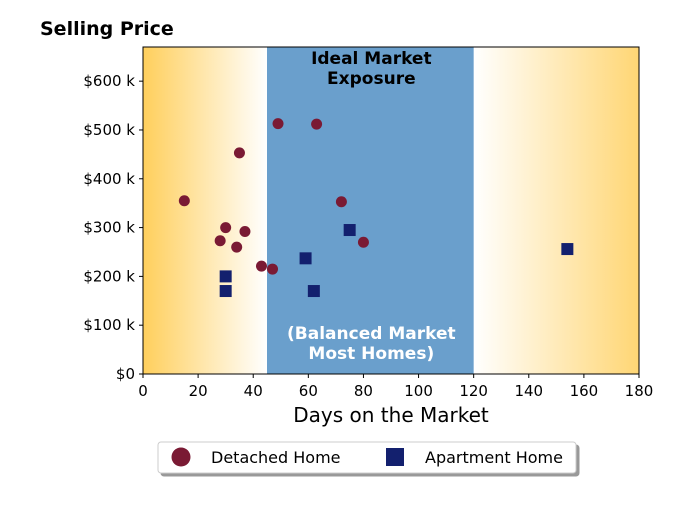 The width and height of the screenshot is (695, 513). Describe the element at coordinates (109, 130) in the screenshot. I see `y-tick-label: $500 k` at that location.